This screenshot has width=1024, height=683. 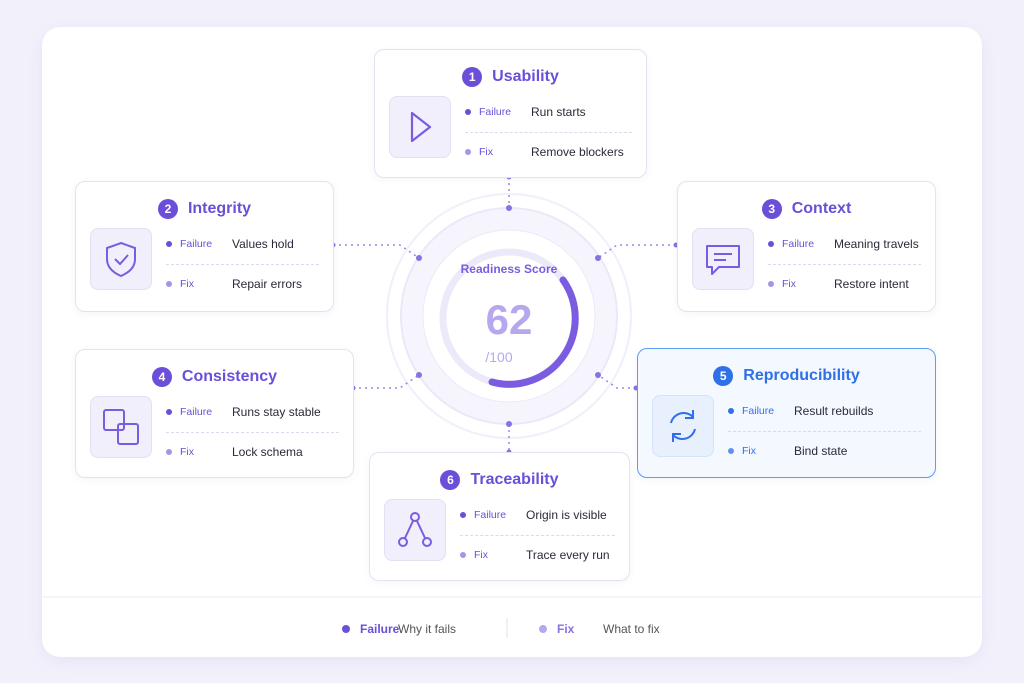 What do you see at coordinates (533, 332) in the screenshot?
I see `gauge-arc` at bounding box center [533, 332].